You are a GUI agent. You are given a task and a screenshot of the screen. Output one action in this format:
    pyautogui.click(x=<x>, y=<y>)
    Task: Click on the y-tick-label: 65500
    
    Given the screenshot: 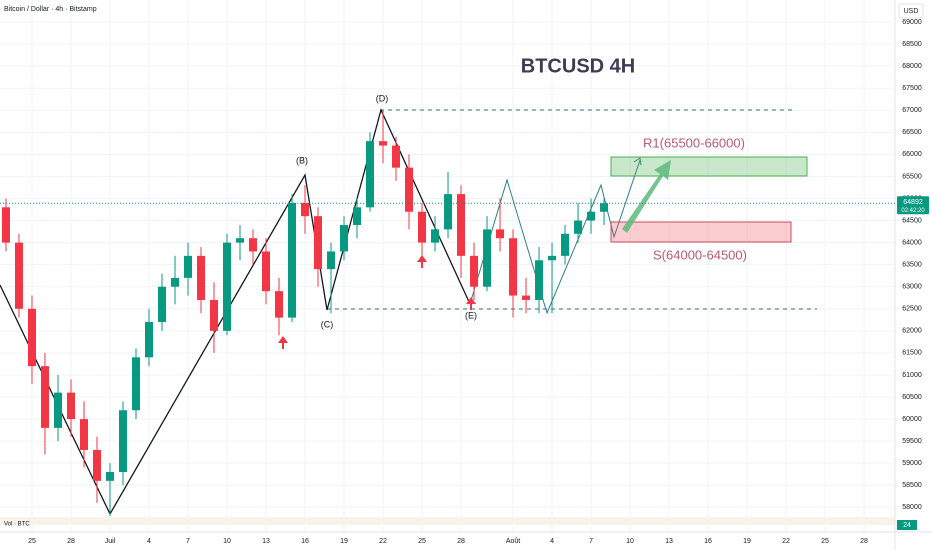 What is the action you would take?
    pyautogui.click(x=912, y=176)
    